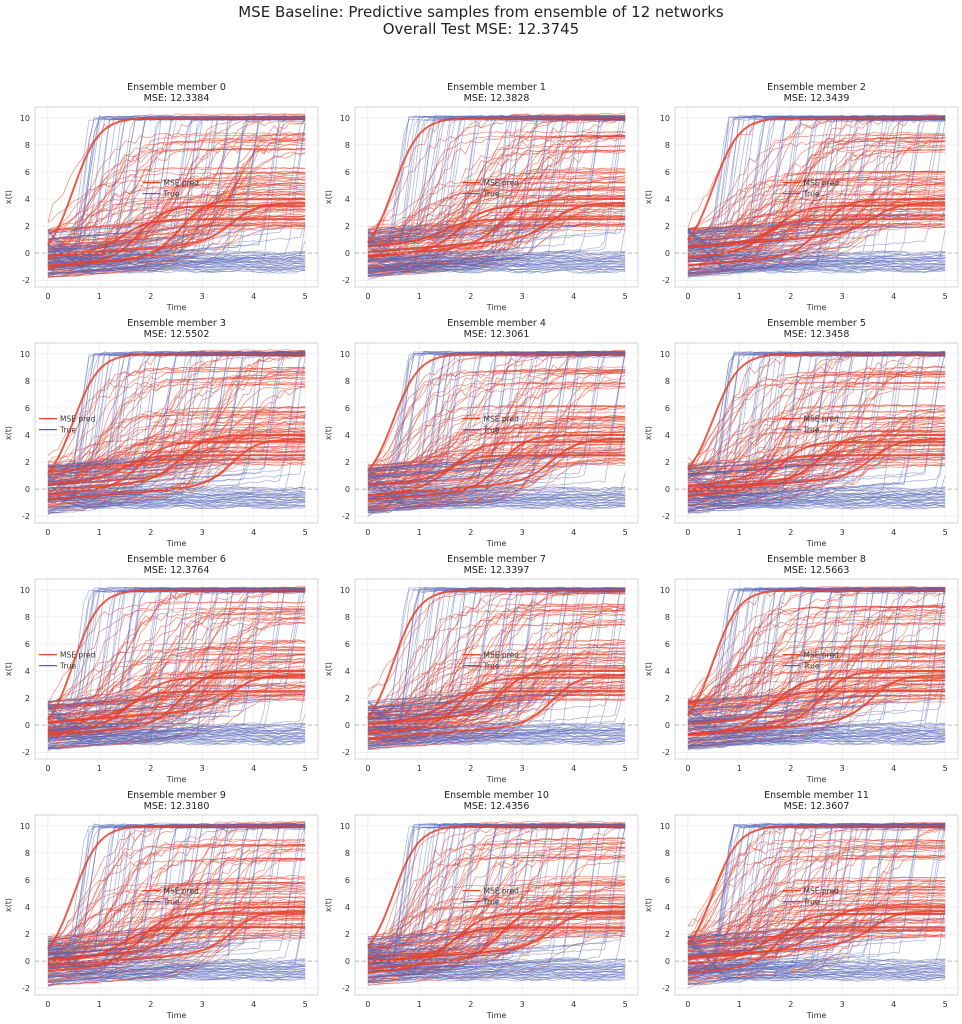  I want to click on axes-frame, so click(816, 197).